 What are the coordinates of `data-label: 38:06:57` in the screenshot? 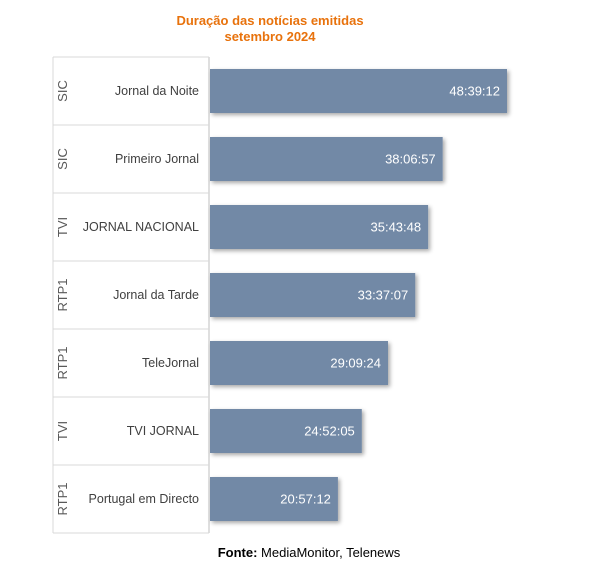 It's located at (410, 159).